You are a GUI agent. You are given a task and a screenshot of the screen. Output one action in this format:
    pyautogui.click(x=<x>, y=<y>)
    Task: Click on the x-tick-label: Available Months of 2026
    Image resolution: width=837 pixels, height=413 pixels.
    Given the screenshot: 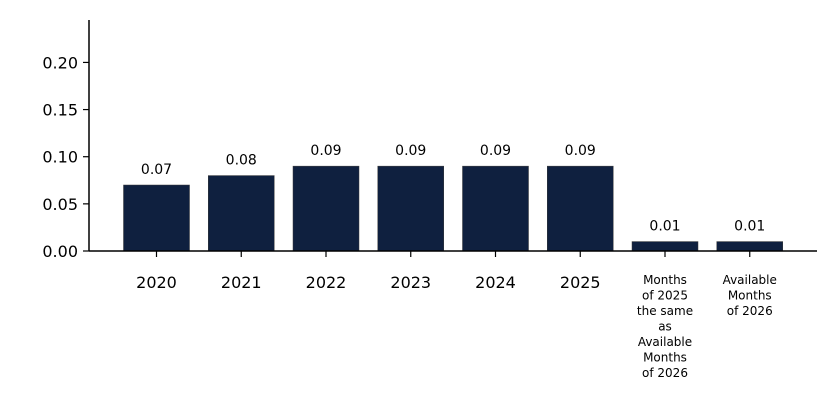 What is the action you would take?
    pyautogui.click(x=750, y=295)
    